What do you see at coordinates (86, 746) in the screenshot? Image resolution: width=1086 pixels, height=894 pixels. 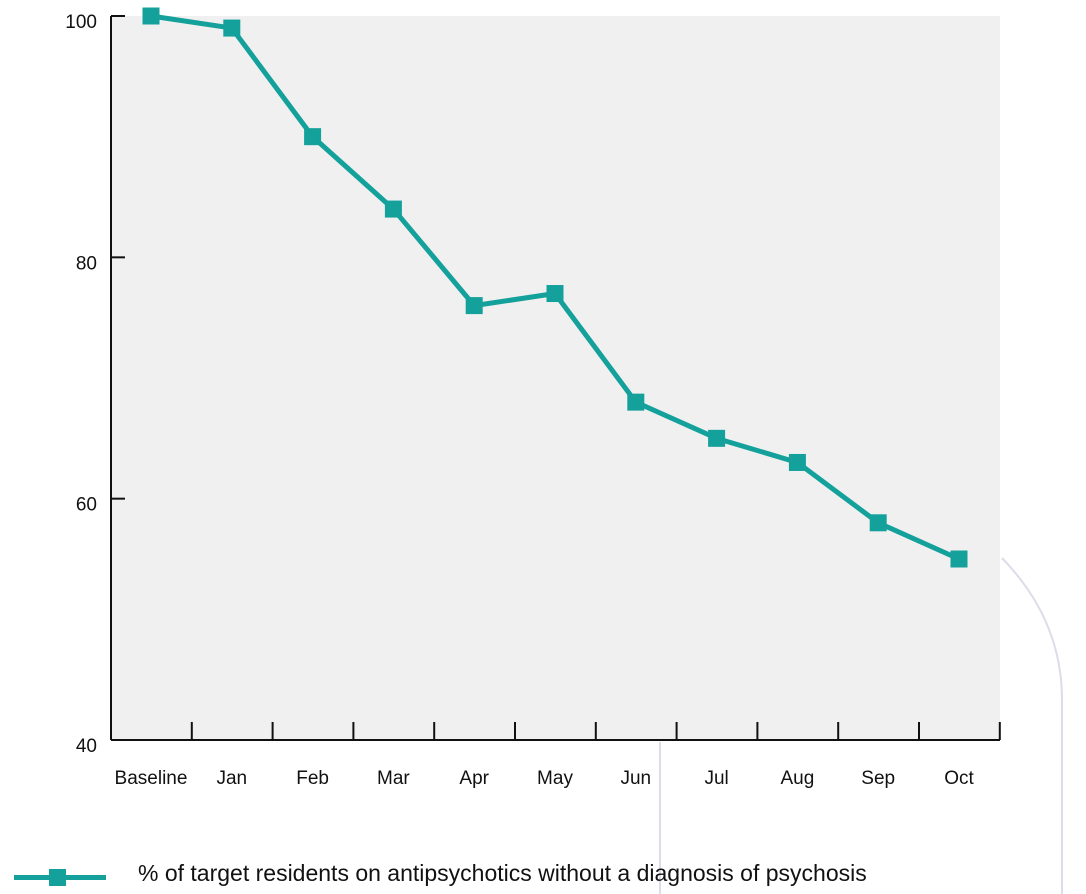 I see `y-tick-label: 40` at bounding box center [86, 746].